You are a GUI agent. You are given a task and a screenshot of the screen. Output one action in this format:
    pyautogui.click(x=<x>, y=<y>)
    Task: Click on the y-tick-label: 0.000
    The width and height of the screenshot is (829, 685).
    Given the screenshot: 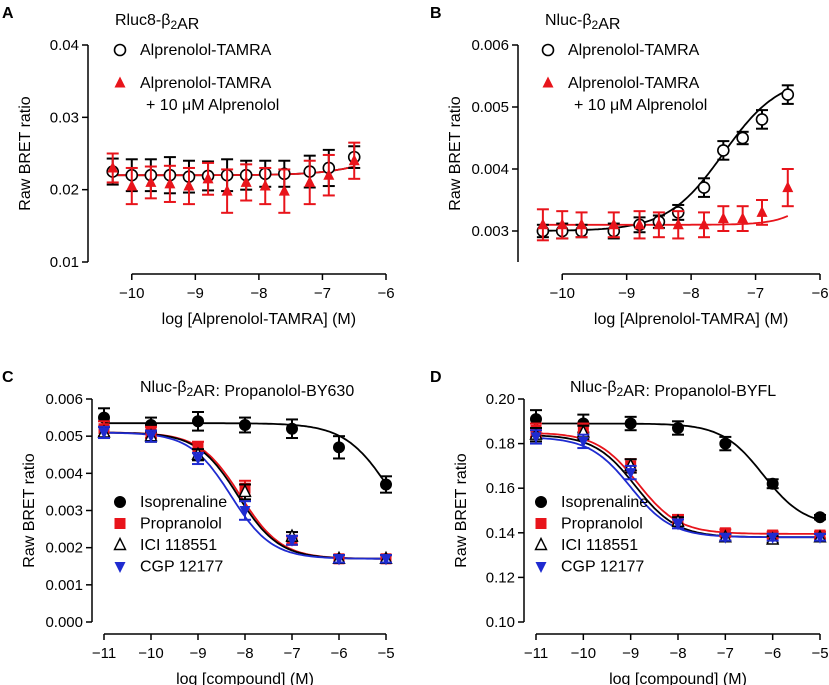 What is the action you would take?
    pyautogui.click(x=64, y=622)
    